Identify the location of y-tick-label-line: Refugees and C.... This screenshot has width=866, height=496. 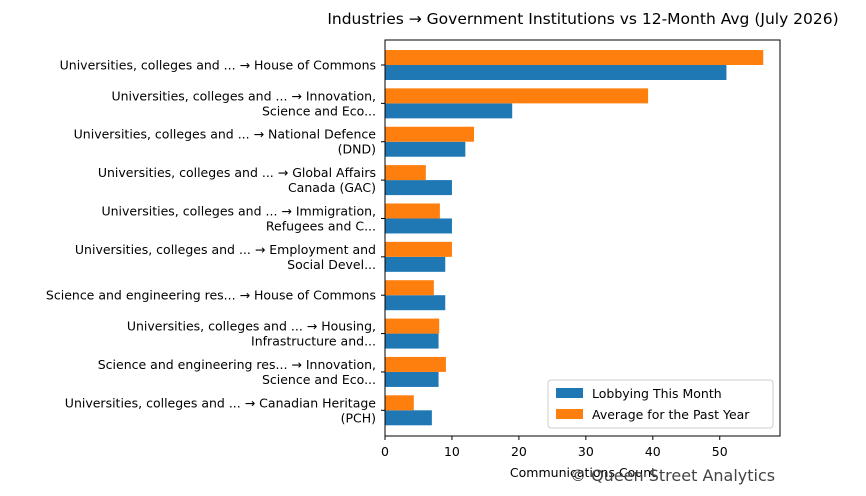
(321, 225).